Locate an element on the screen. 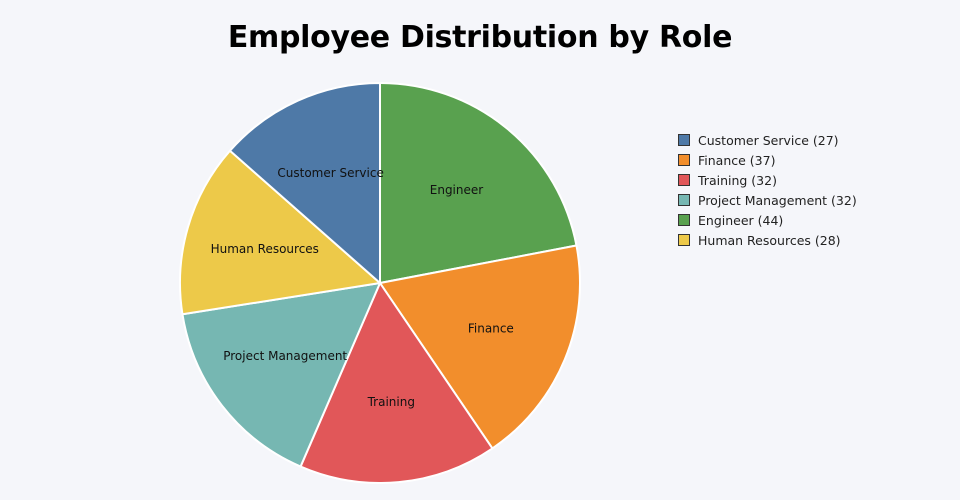 The image size is (960, 500). legend-item-project-management: Project Management (32) is located at coordinates (767, 200).